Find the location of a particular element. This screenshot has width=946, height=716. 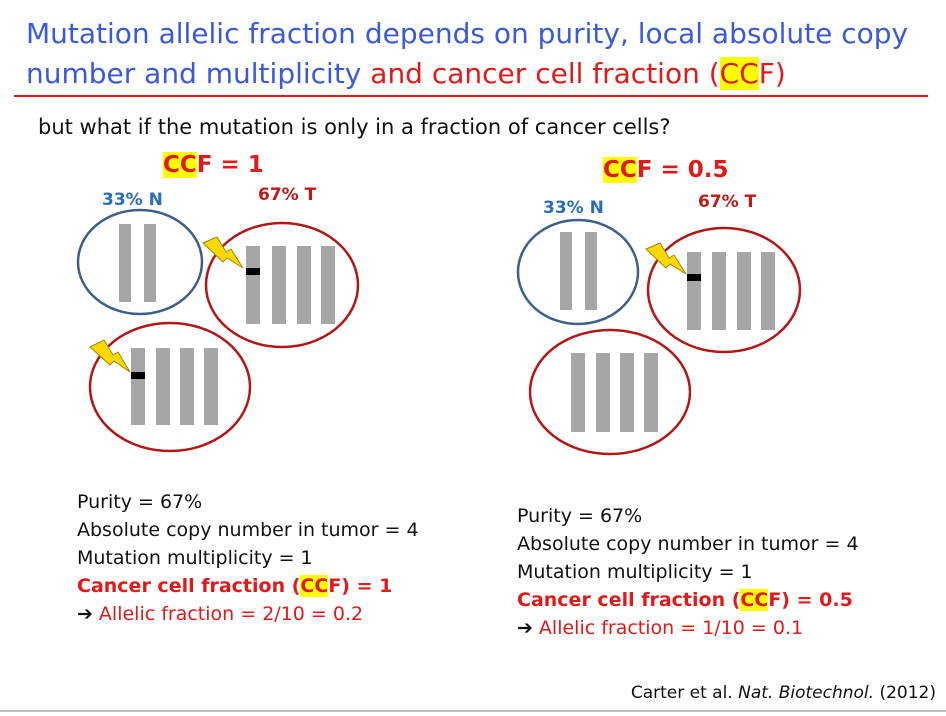

citation-journal: Nat. Biotechnol. is located at coordinates (806, 693).